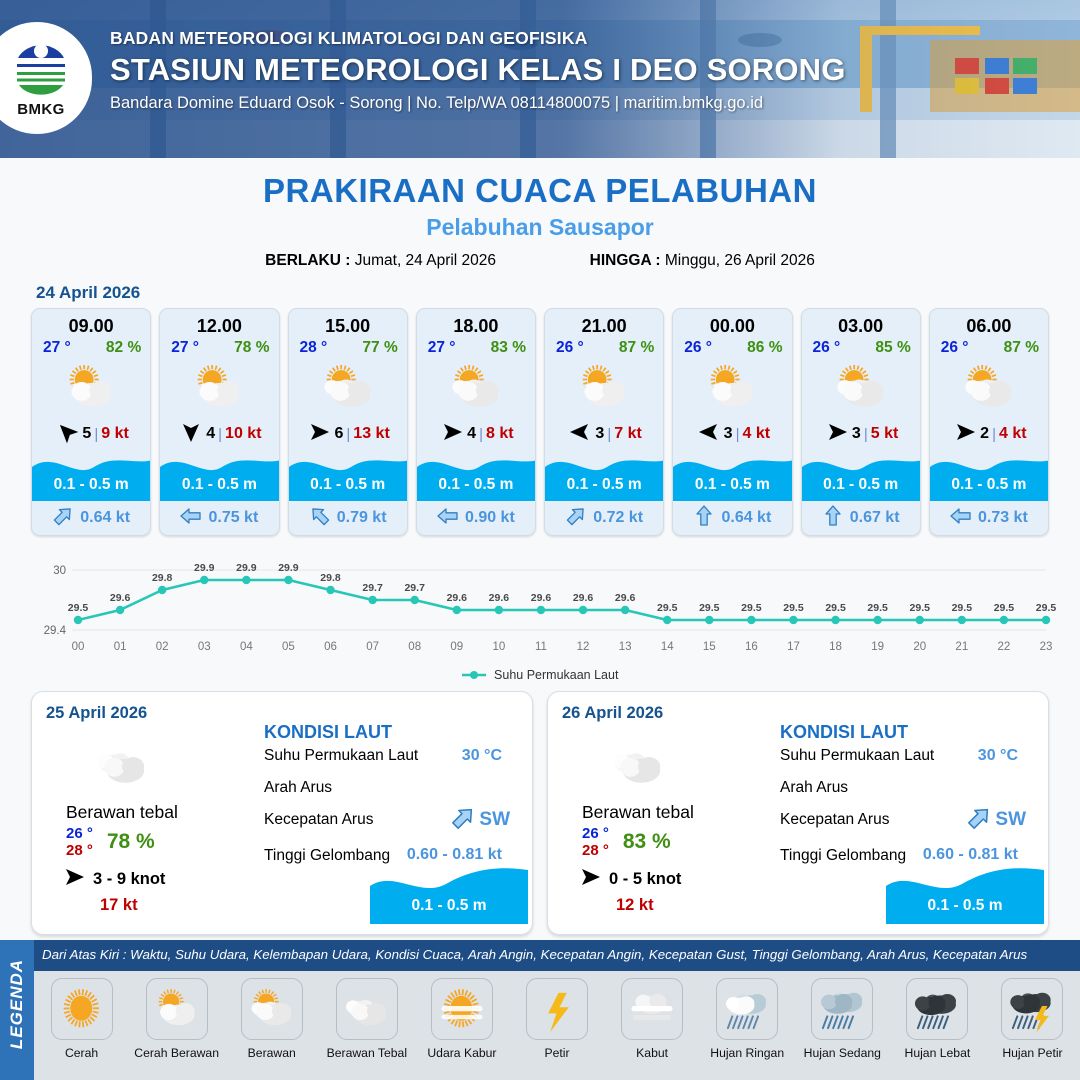  Describe the element at coordinates (341, 755) in the screenshot. I see `sst-label: Suhu Permukaan Laut` at that location.